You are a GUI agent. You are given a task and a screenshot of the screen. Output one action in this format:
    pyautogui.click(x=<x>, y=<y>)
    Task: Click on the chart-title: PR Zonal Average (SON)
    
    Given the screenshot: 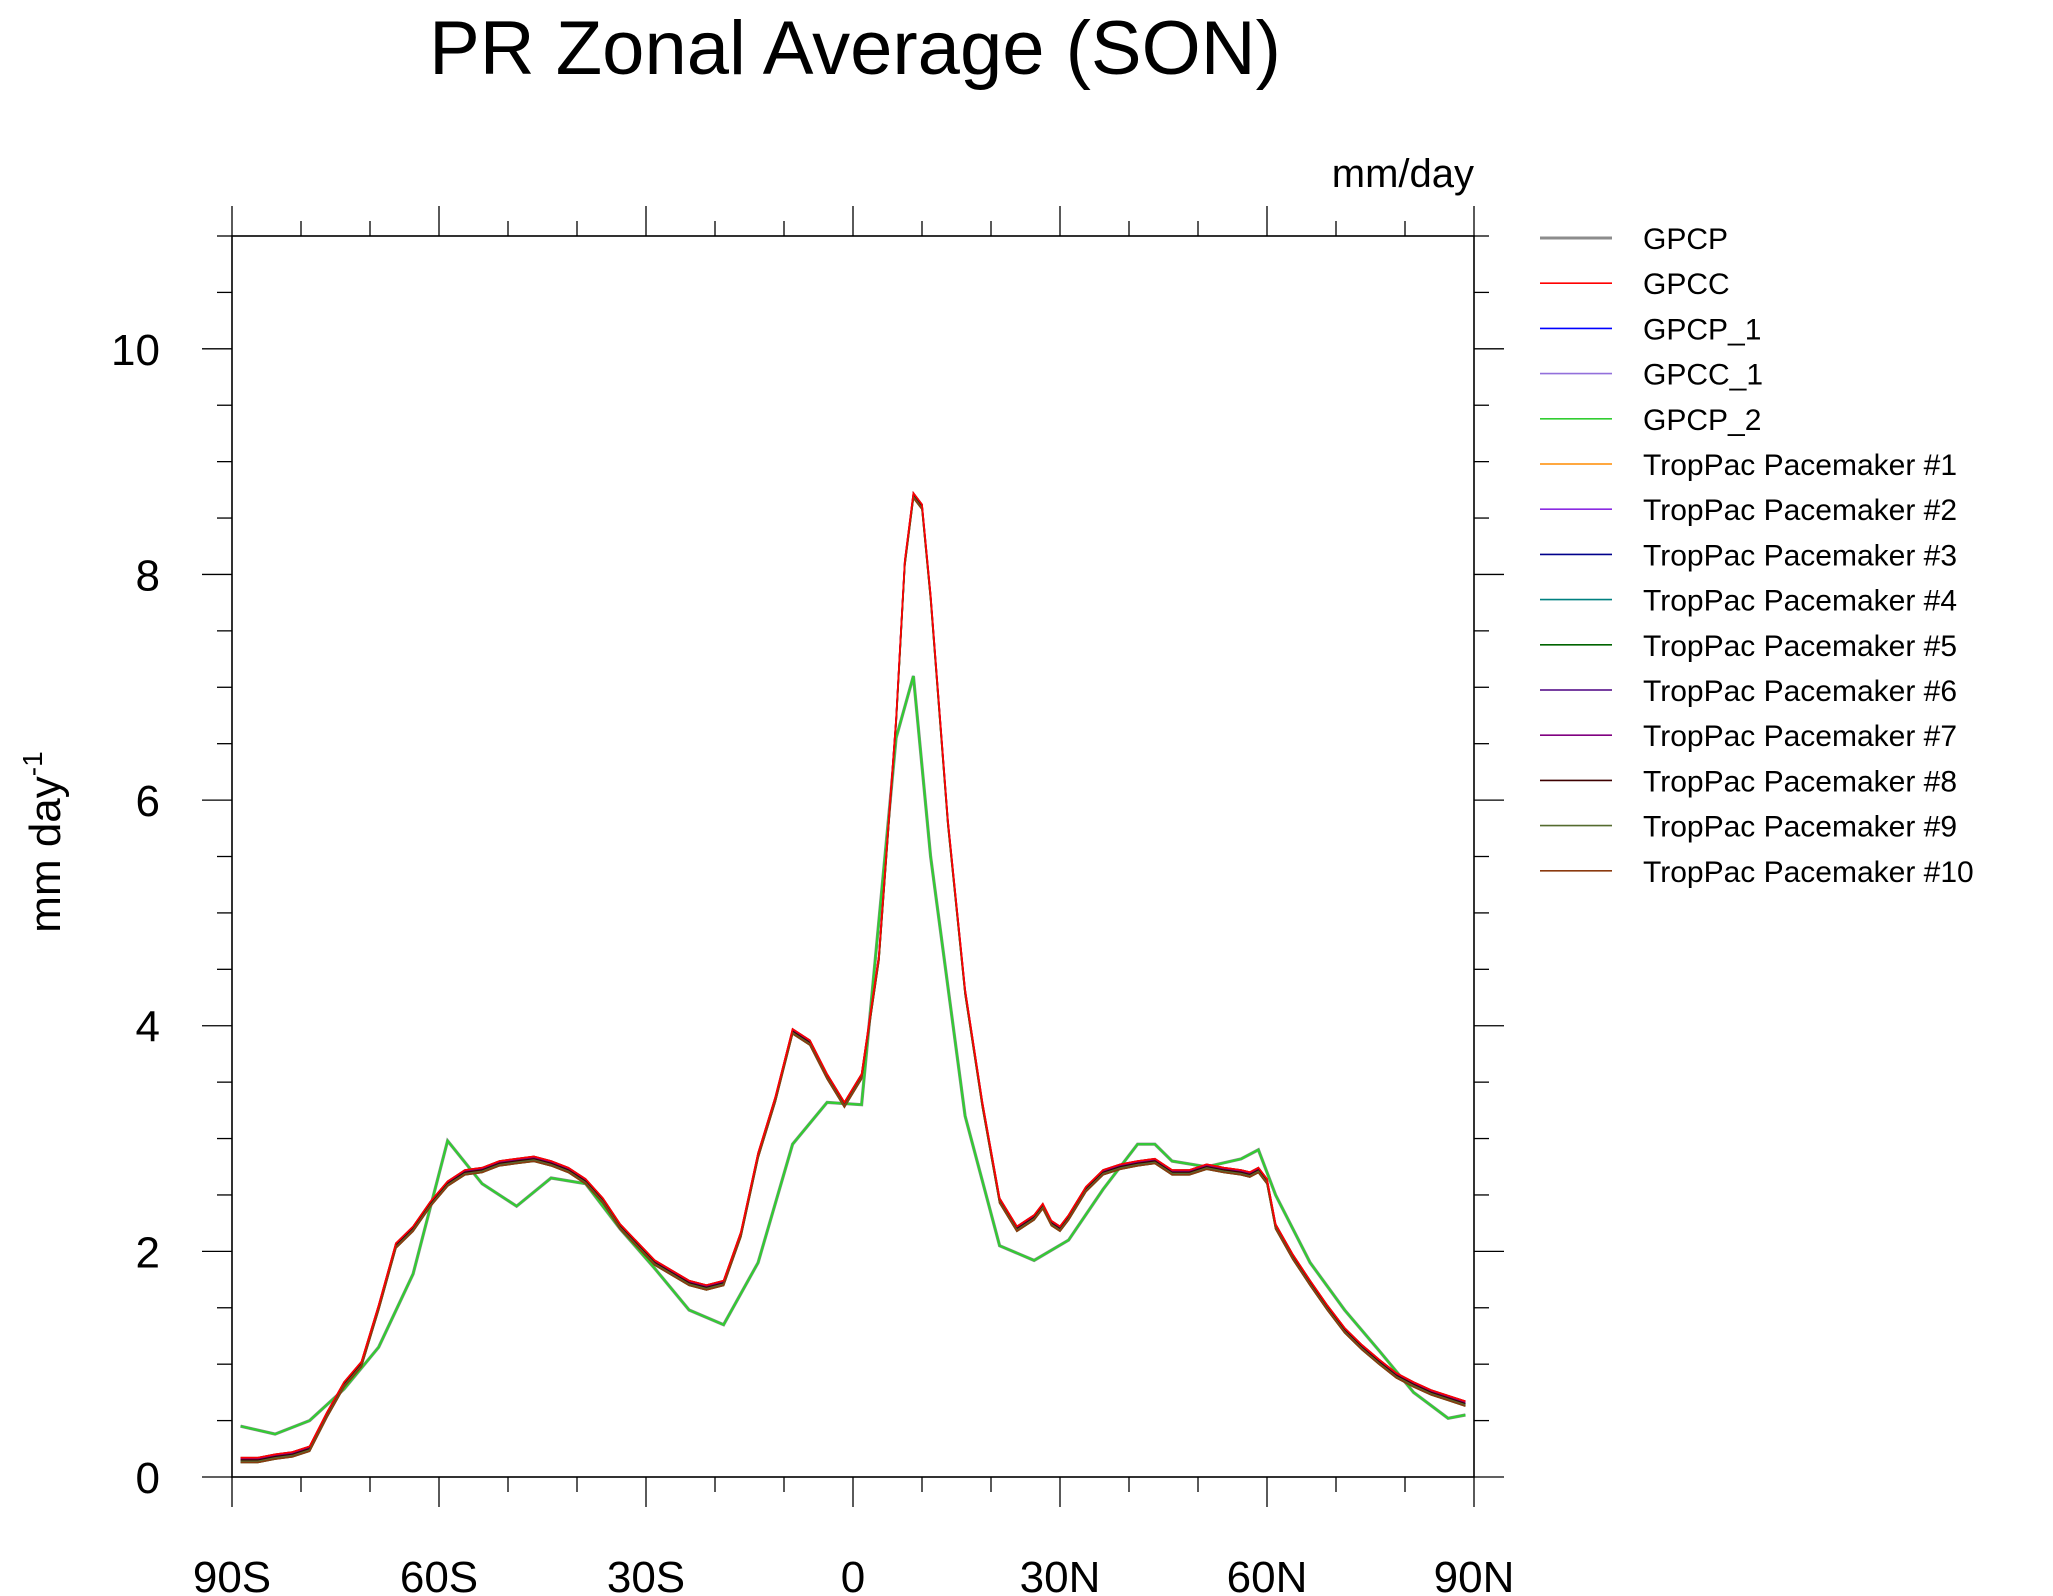 What is the action you would take?
    pyautogui.click(x=855, y=48)
    